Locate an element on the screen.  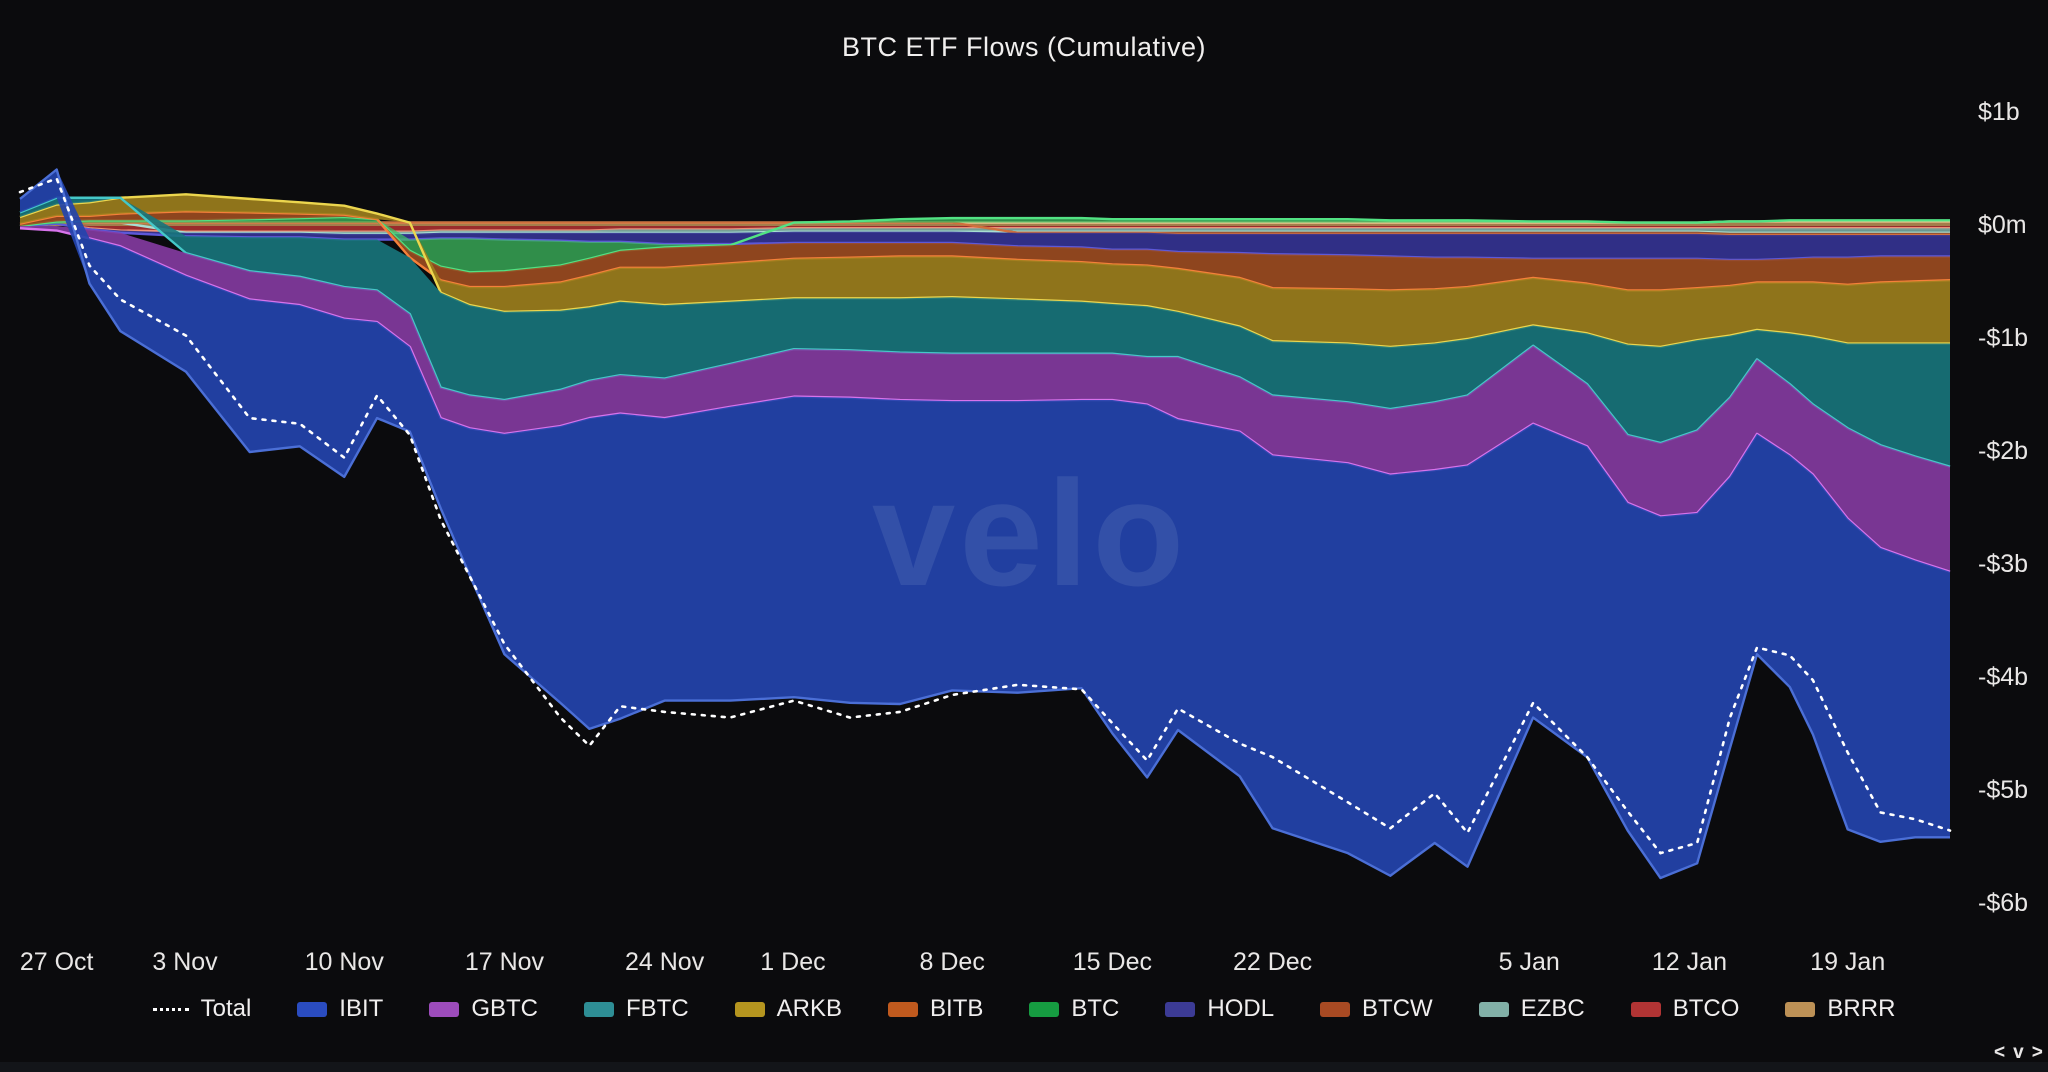
legend-item-ibit: IBIT is located at coordinates (340, 1009).